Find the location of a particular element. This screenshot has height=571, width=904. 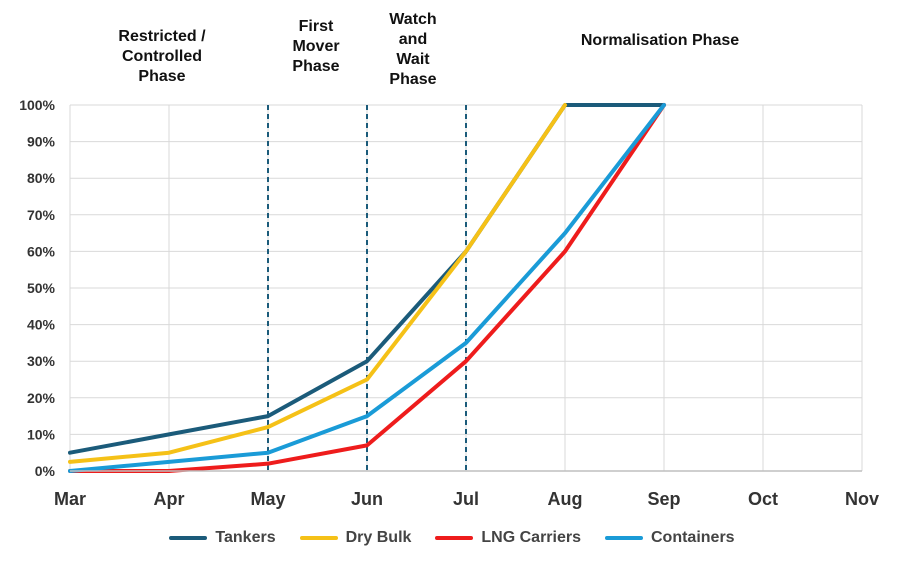

legend-swatch-containers is located at coordinates (624, 538).